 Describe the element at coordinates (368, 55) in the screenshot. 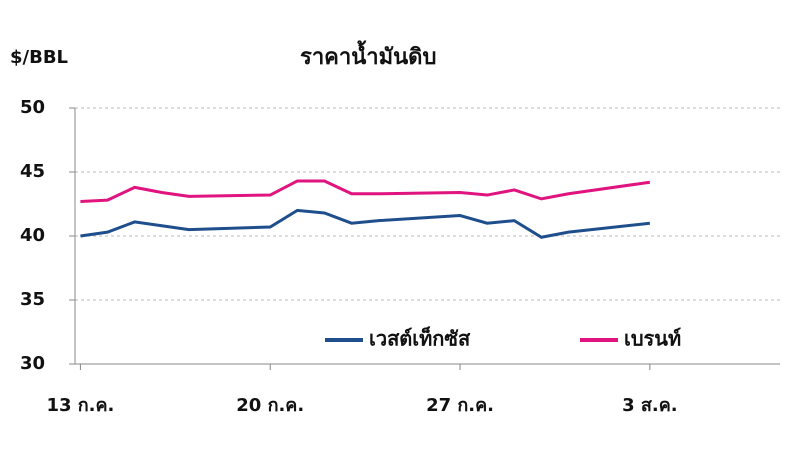

I see `chart-title: ราคาน้ำมันดิบ` at that location.